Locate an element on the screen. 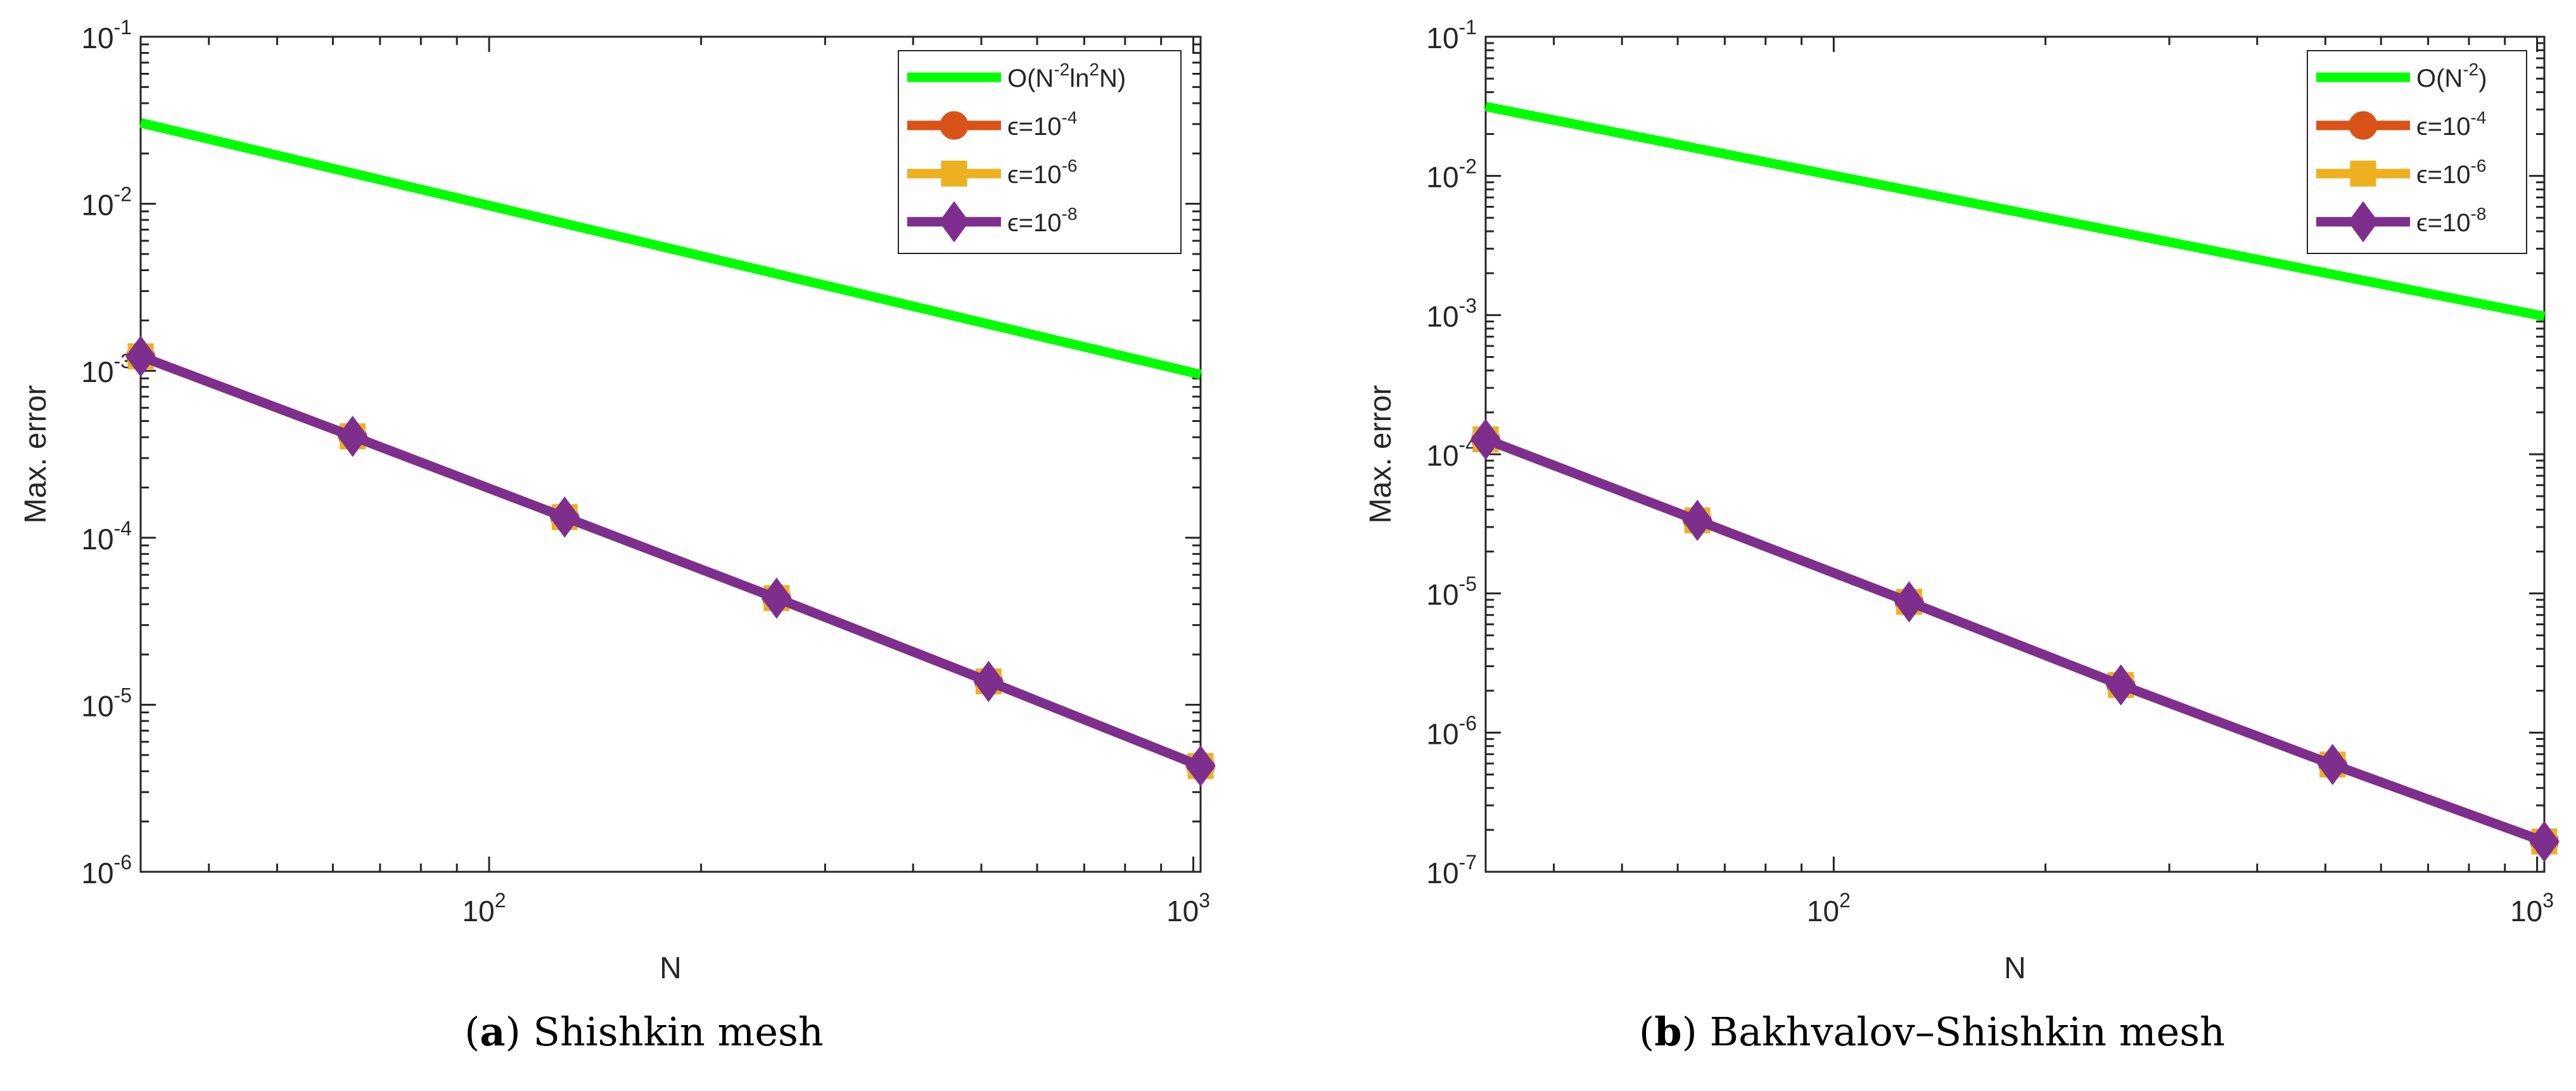 Image resolution: width=2576 pixels, height=1091 pixels. legend-label: O(N-2) is located at coordinates (2451, 76).